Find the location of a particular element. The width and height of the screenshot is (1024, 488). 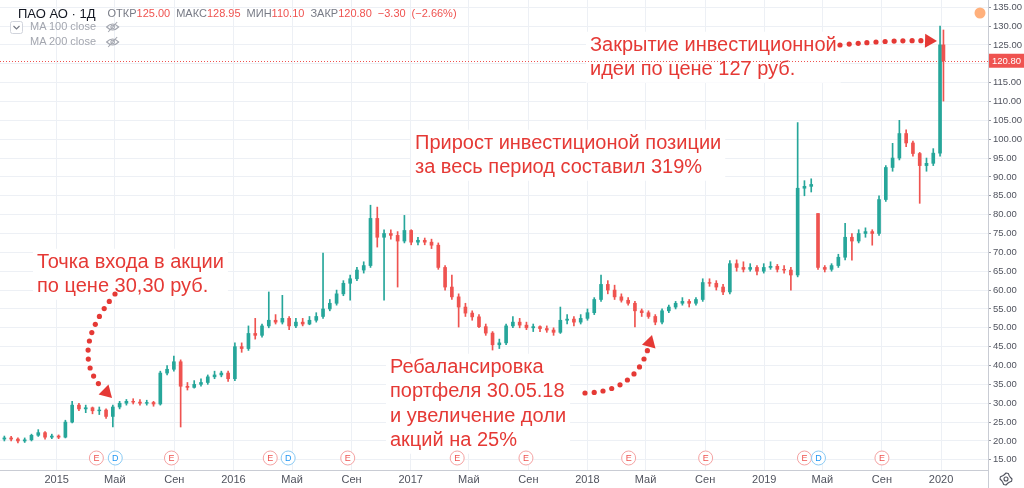

ref-line-label: 120.80 is located at coordinates (1006, 60).